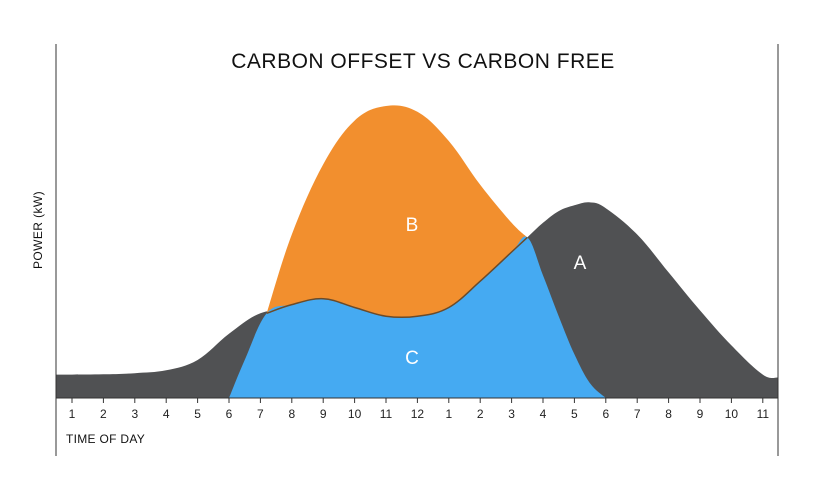 The height and width of the screenshot is (501, 820). What do you see at coordinates (397, 211) in the screenshot?
I see `area-b` at bounding box center [397, 211].